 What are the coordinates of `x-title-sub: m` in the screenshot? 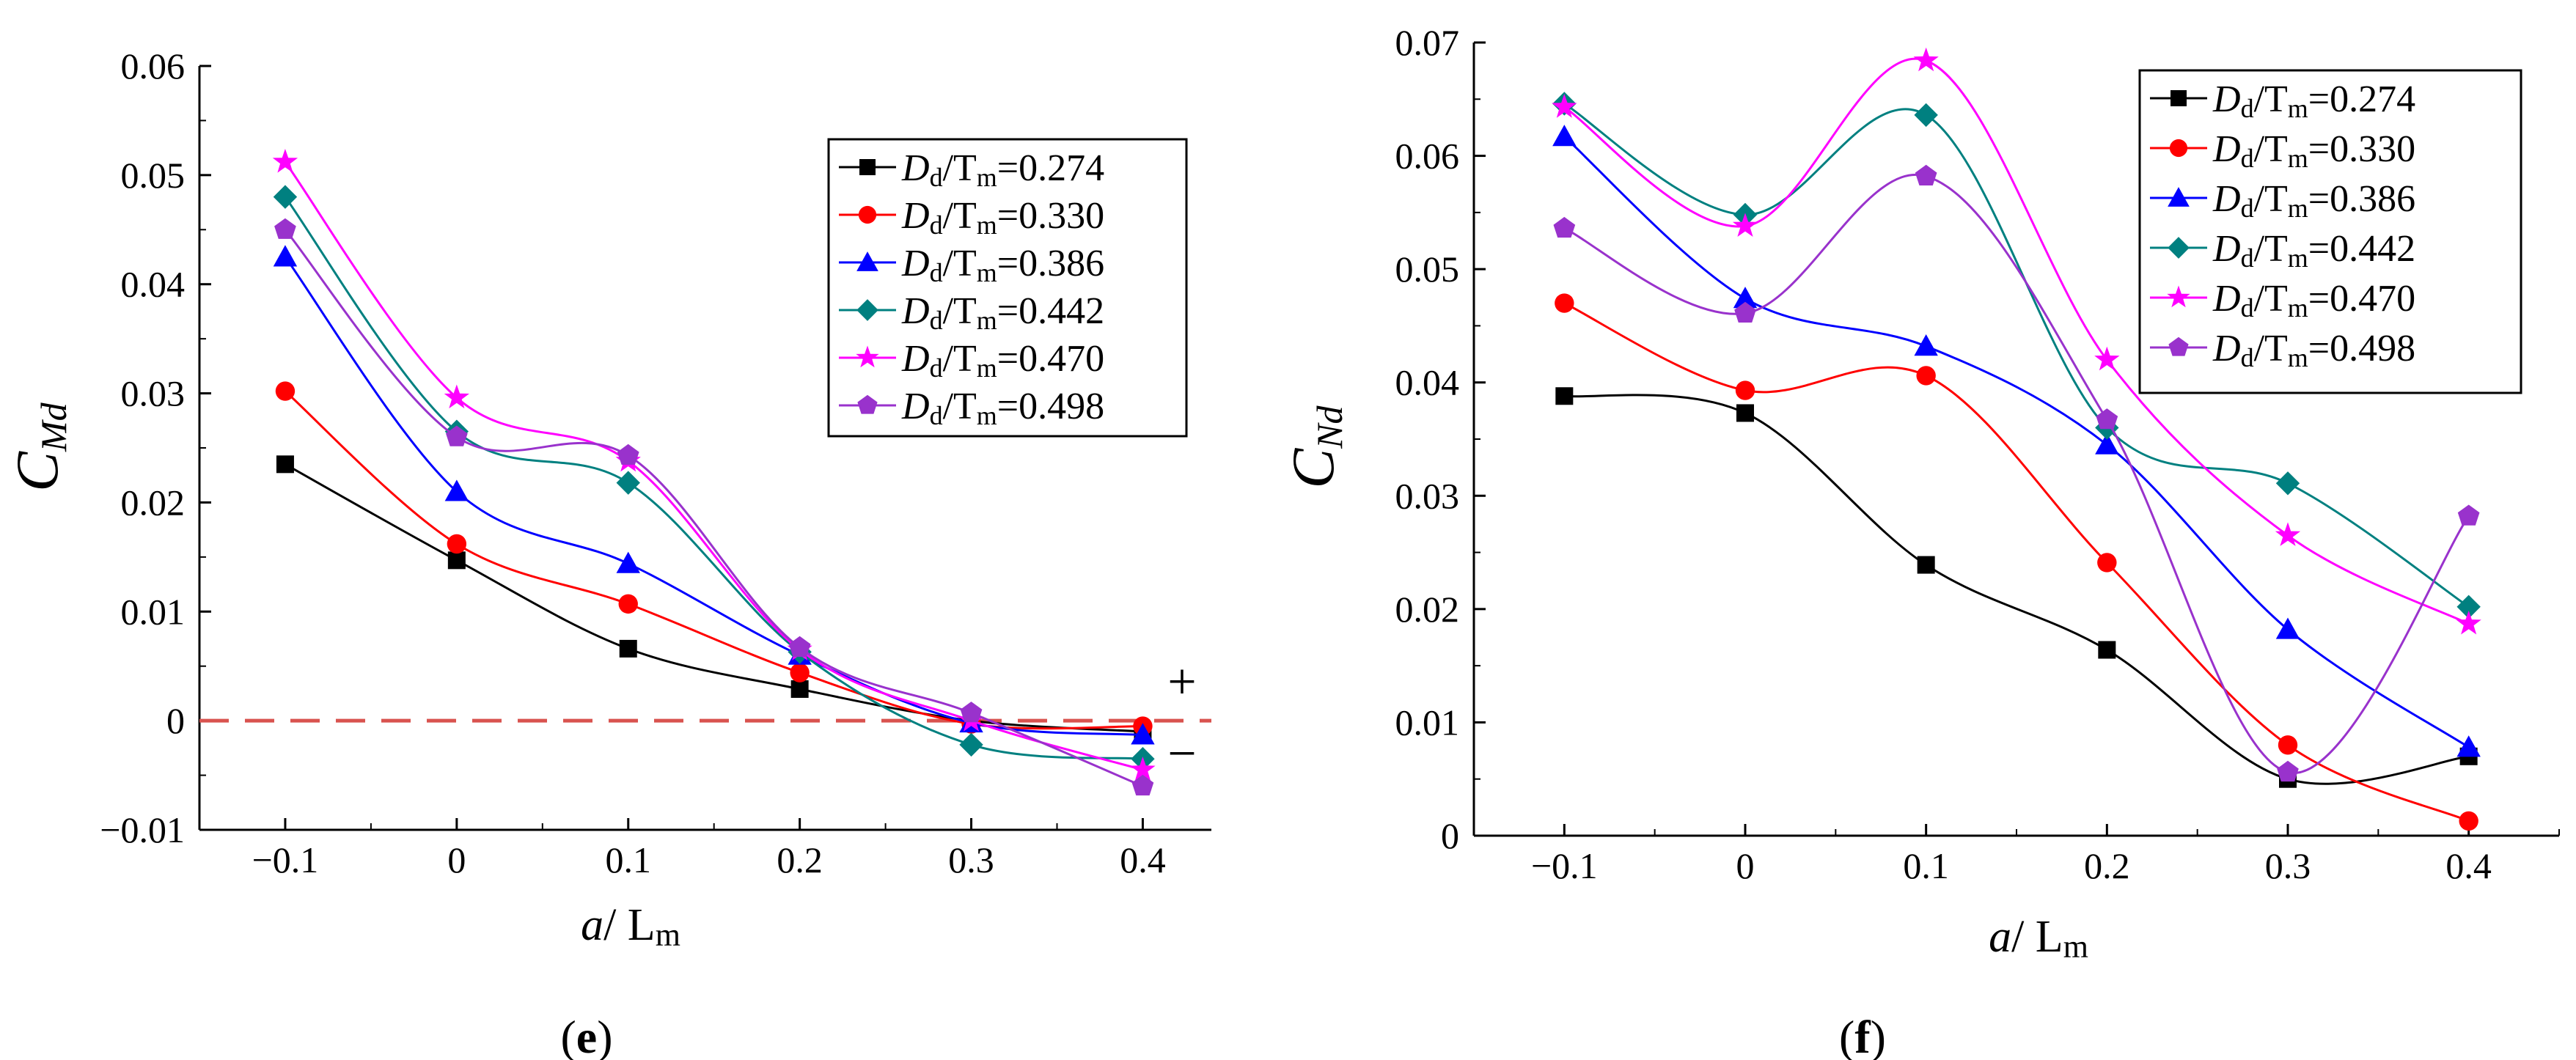 It's located at (2076, 947).